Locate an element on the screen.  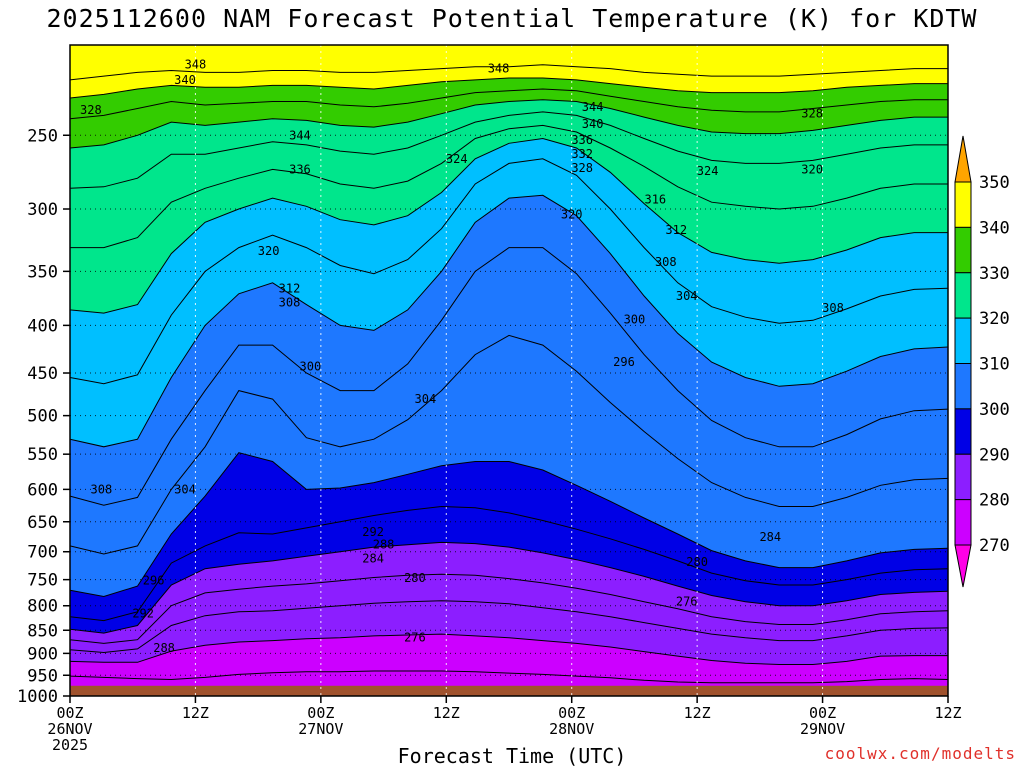
y-tick-label: 300 is located at coordinates (42, 210).